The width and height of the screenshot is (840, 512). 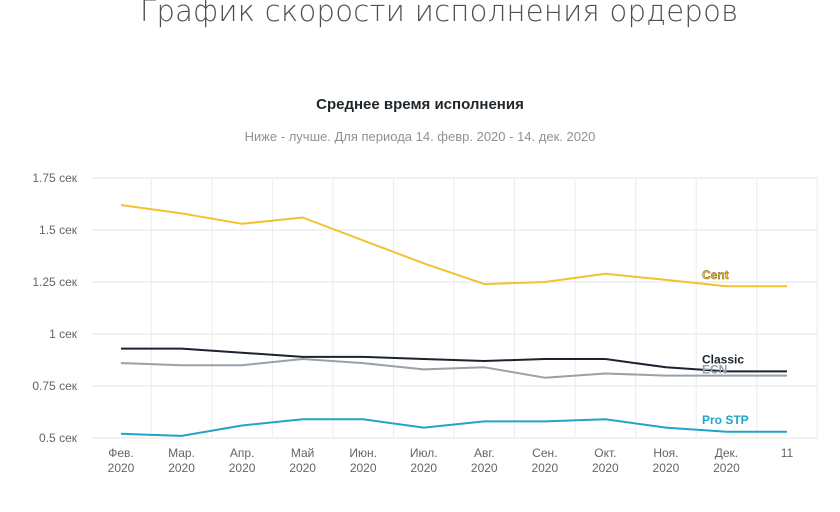 I want to click on y-tick-label: 1.75 сек, so click(x=54, y=178).